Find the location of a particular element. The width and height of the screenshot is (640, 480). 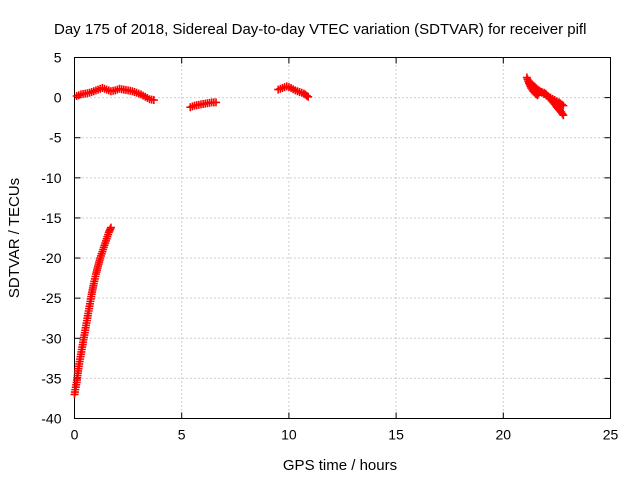

x-tick-label: 20 is located at coordinates (504, 435).